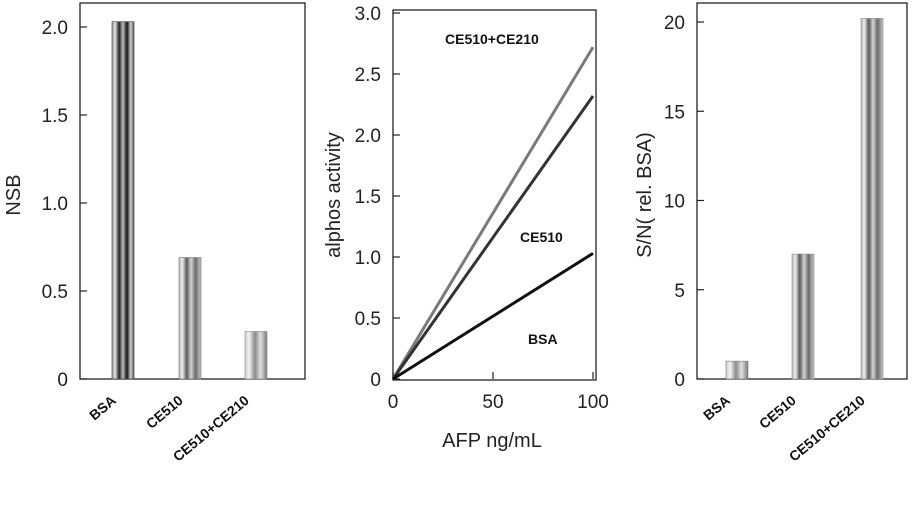  What do you see at coordinates (375, 380) in the screenshot?
I see `activity-y-tick-label: 0` at bounding box center [375, 380].